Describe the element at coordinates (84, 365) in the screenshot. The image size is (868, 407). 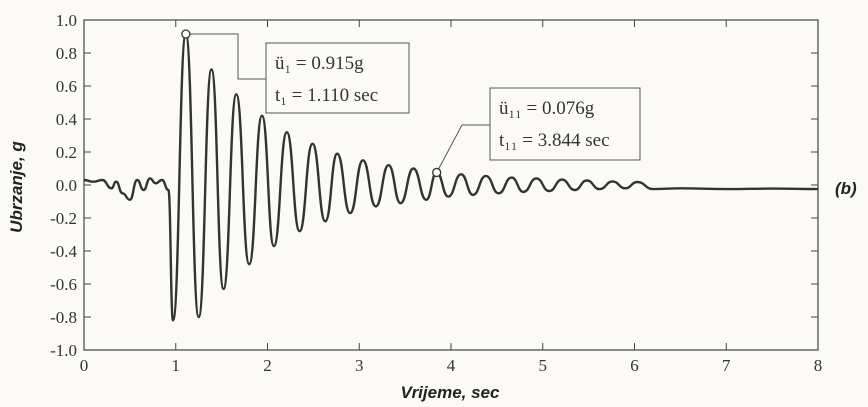
I see `x-tick-label: 0` at that location.